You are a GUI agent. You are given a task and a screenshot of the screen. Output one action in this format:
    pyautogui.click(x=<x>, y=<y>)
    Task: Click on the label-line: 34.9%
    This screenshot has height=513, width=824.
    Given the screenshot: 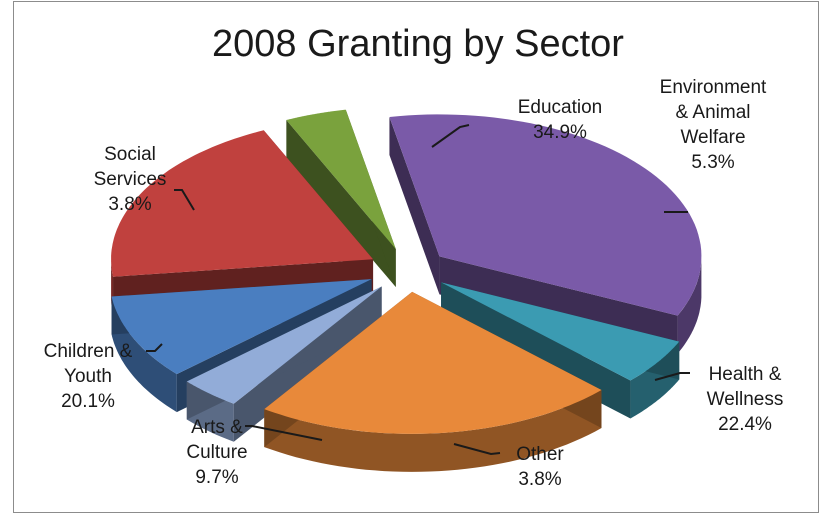 What is the action you would take?
    pyautogui.click(x=560, y=132)
    